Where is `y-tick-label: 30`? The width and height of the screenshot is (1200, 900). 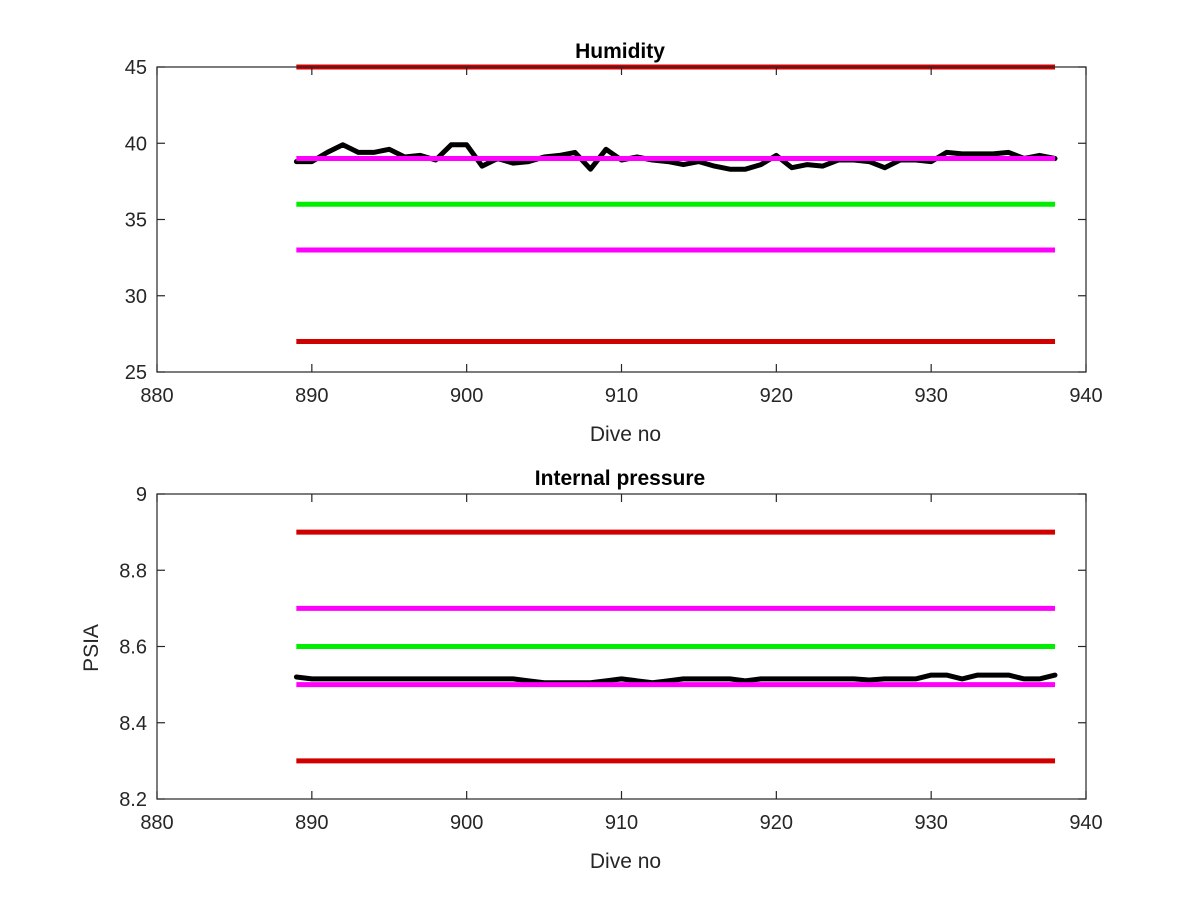
y-tick-label: 30 is located at coordinates (136, 297).